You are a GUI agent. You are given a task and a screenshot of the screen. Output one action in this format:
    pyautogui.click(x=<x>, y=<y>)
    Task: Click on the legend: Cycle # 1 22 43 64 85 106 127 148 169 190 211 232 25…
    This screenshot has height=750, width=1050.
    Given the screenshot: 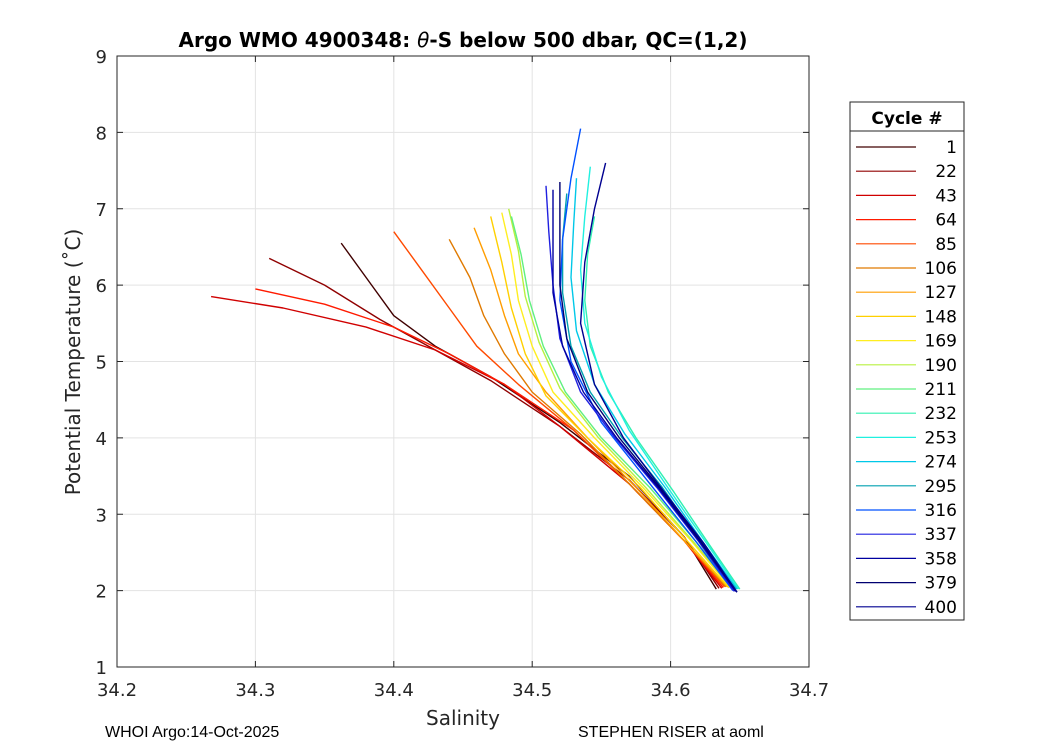 What is the action you would take?
    pyautogui.click(x=907, y=361)
    